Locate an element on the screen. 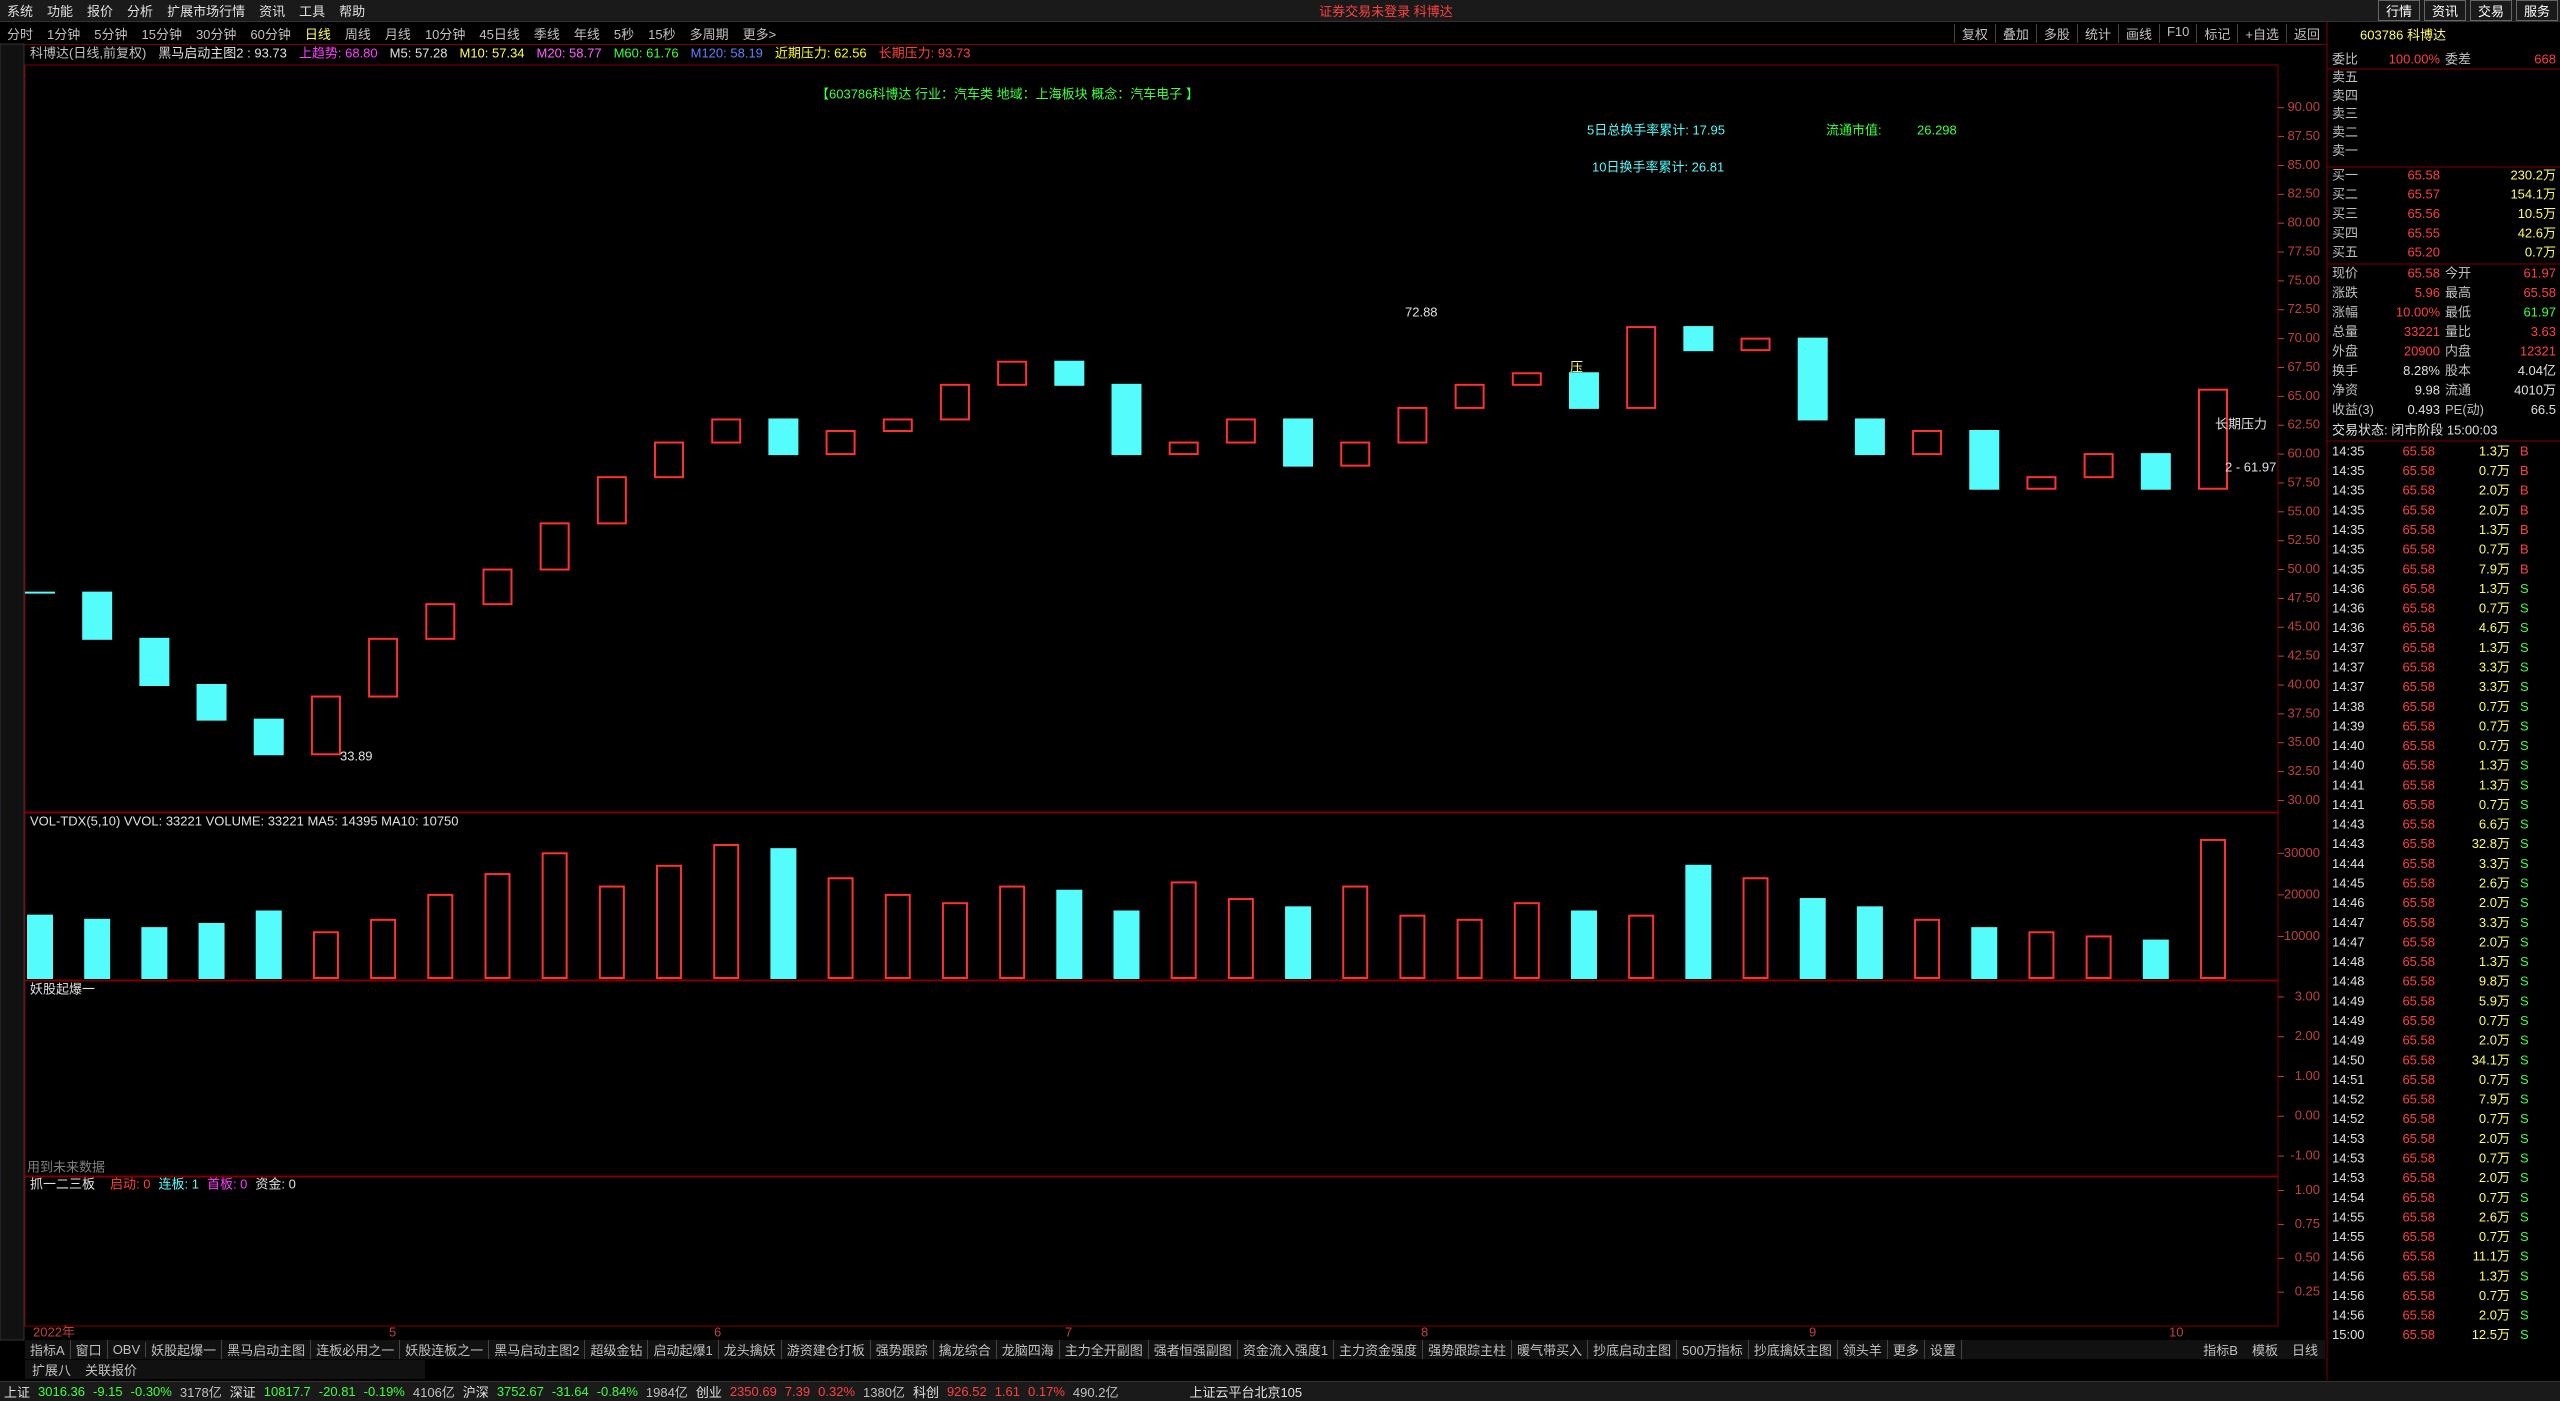 The height and width of the screenshot is (1401, 2560). index-field: 10817.7 is located at coordinates (287, 1391).